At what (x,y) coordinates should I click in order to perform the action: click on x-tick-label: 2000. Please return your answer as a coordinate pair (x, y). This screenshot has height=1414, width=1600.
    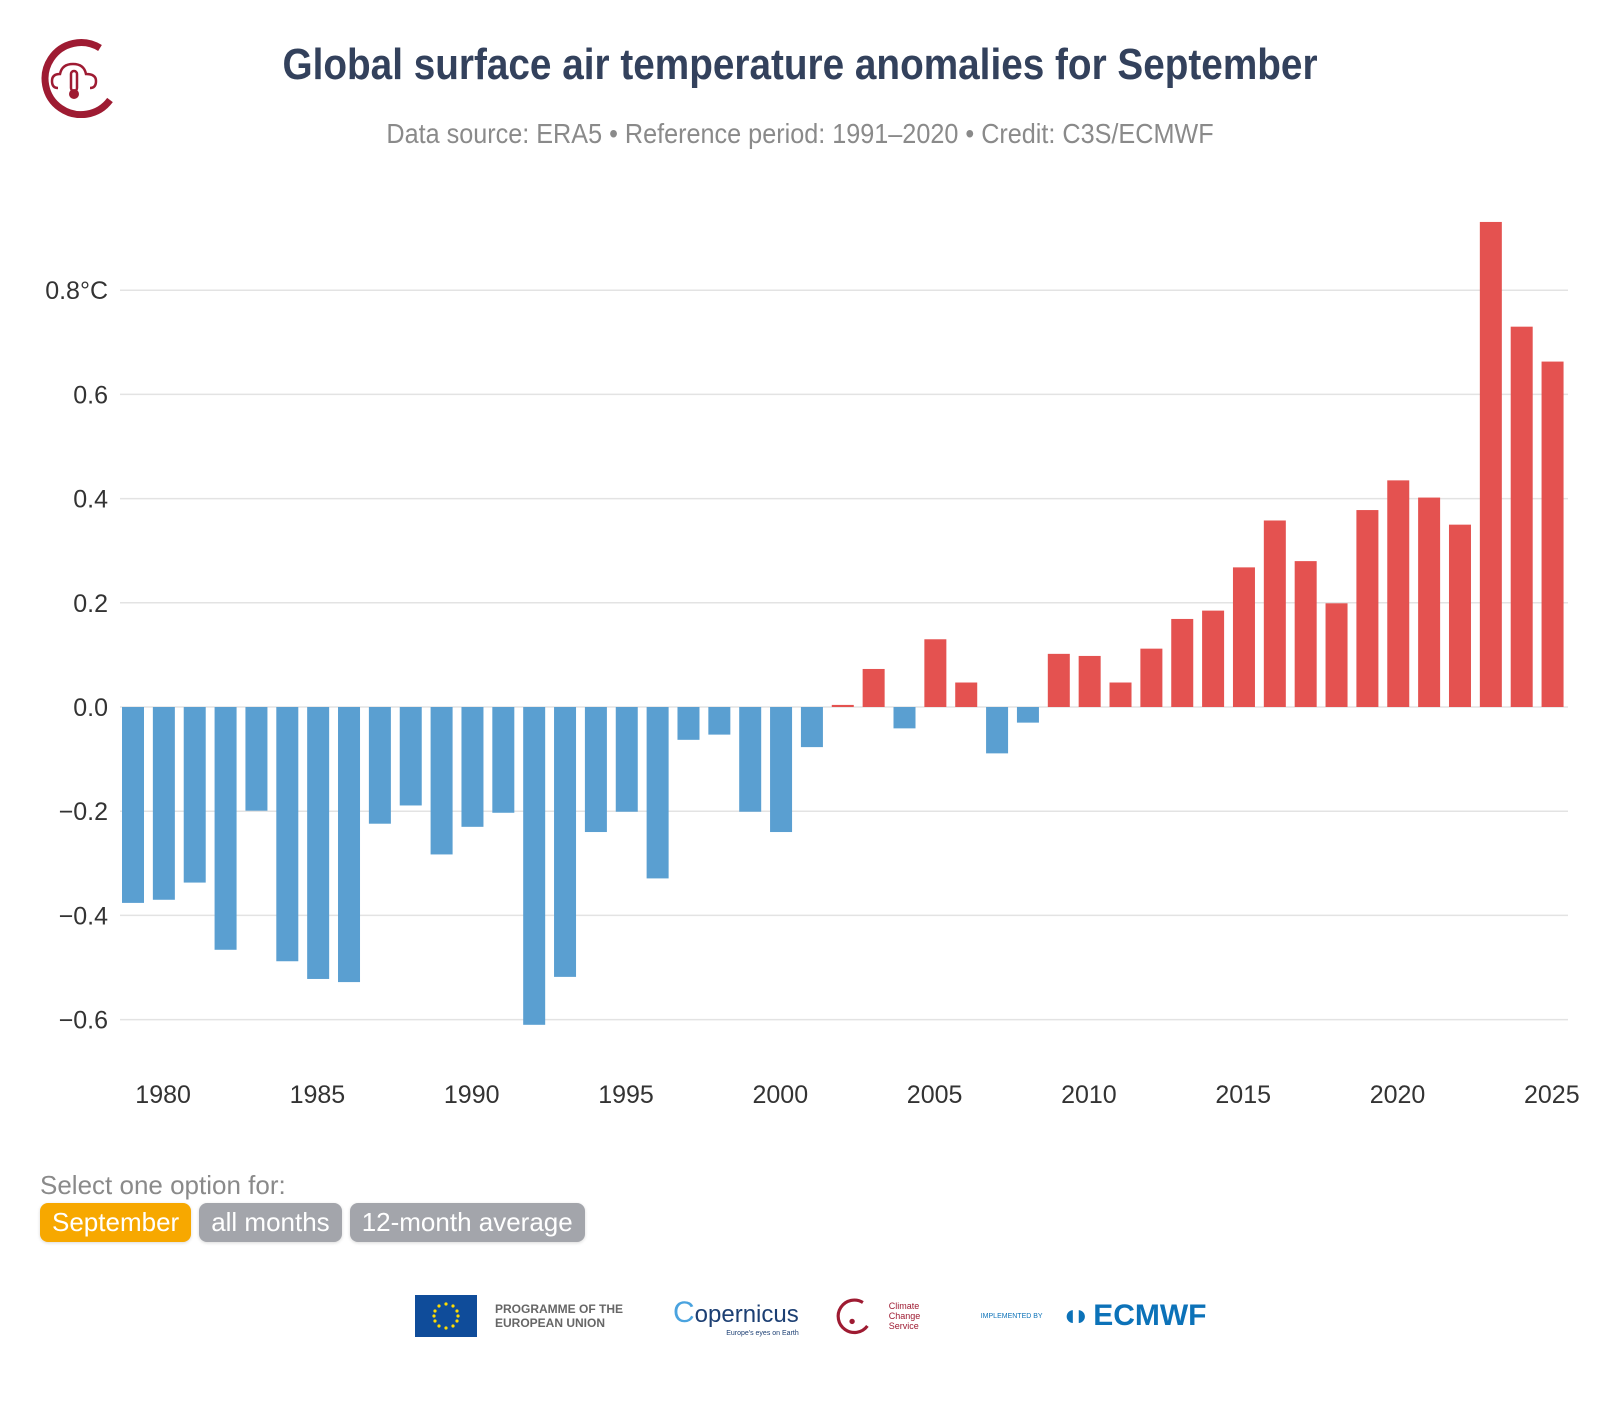
    Looking at the image, I should click on (781, 1095).